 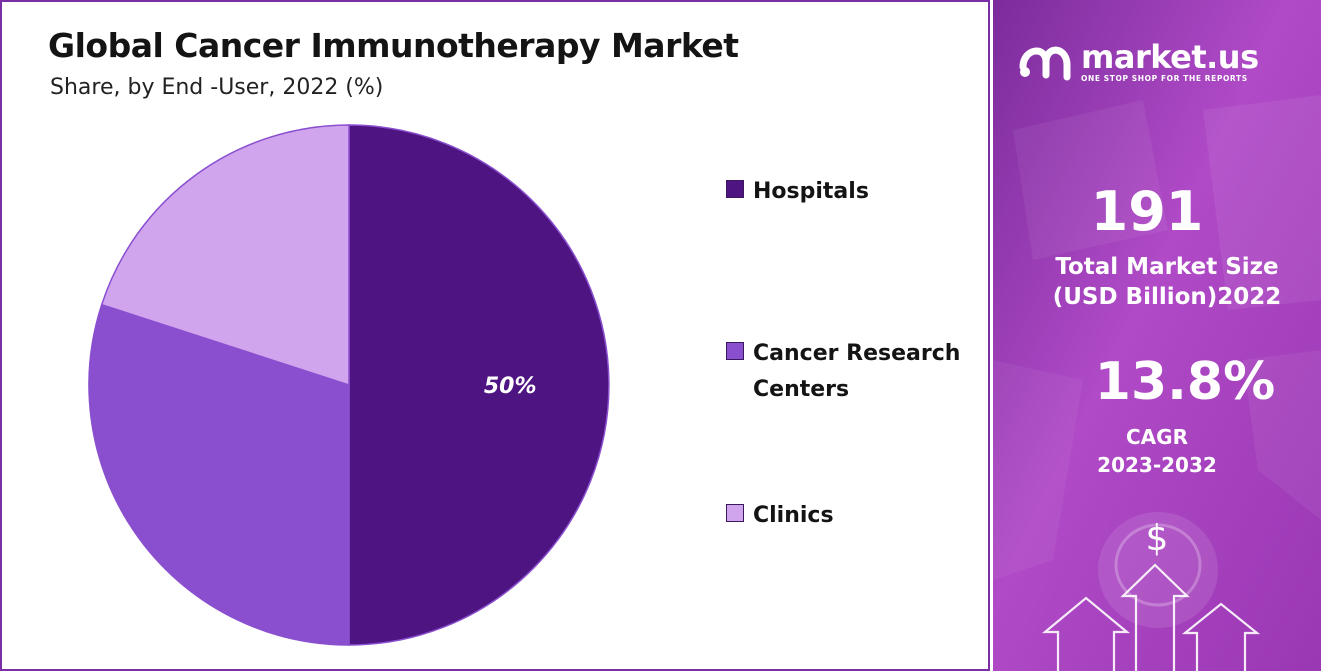 What do you see at coordinates (1151, 617) in the screenshot?
I see `growth-arrows-icon` at bounding box center [1151, 617].